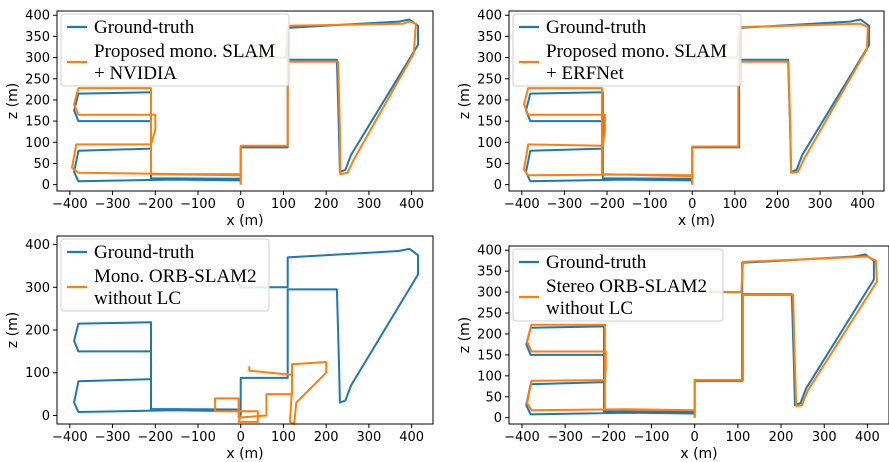 The height and width of the screenshot is (462, 889). Describe the element at coordinates (184, 51) in the screenshot. I see `legend-estimate-label: Proposed mono. SLAM` at that location.